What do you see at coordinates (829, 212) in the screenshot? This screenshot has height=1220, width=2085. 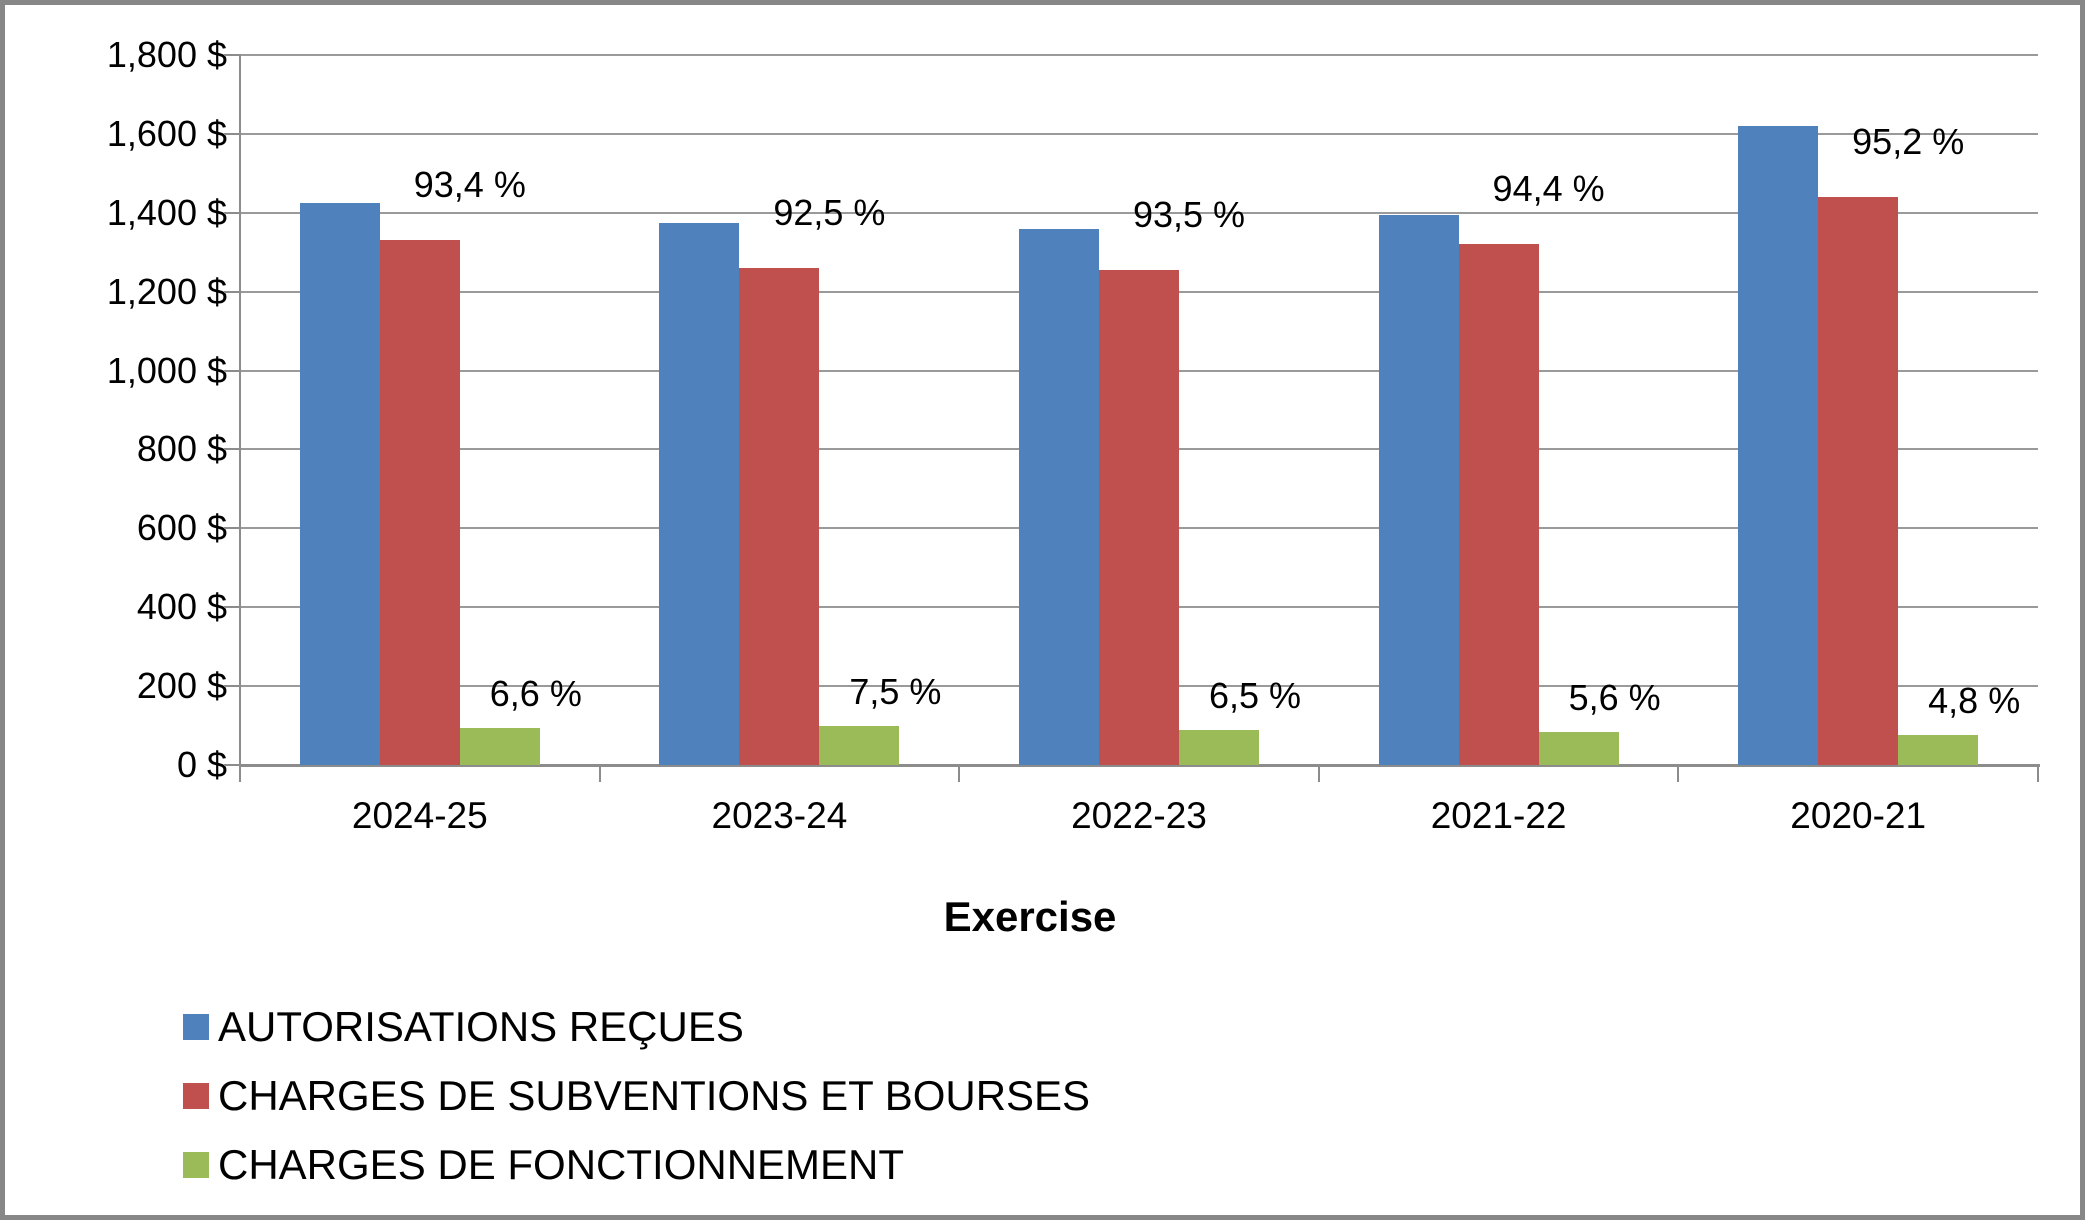 I see `data-label-2023-24: 92,5 %` at bounding box center [829, 212].